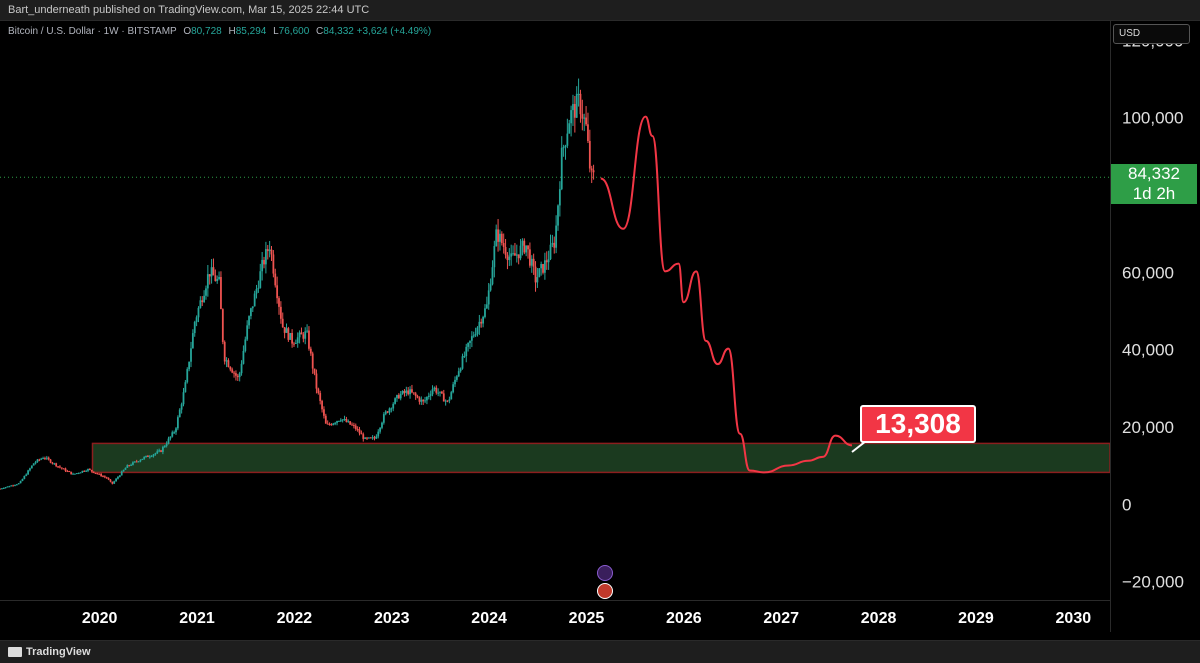 This screenshot has height=663, width=1200. I want to click on target-price-callout: 13,308, so click(918, 424).